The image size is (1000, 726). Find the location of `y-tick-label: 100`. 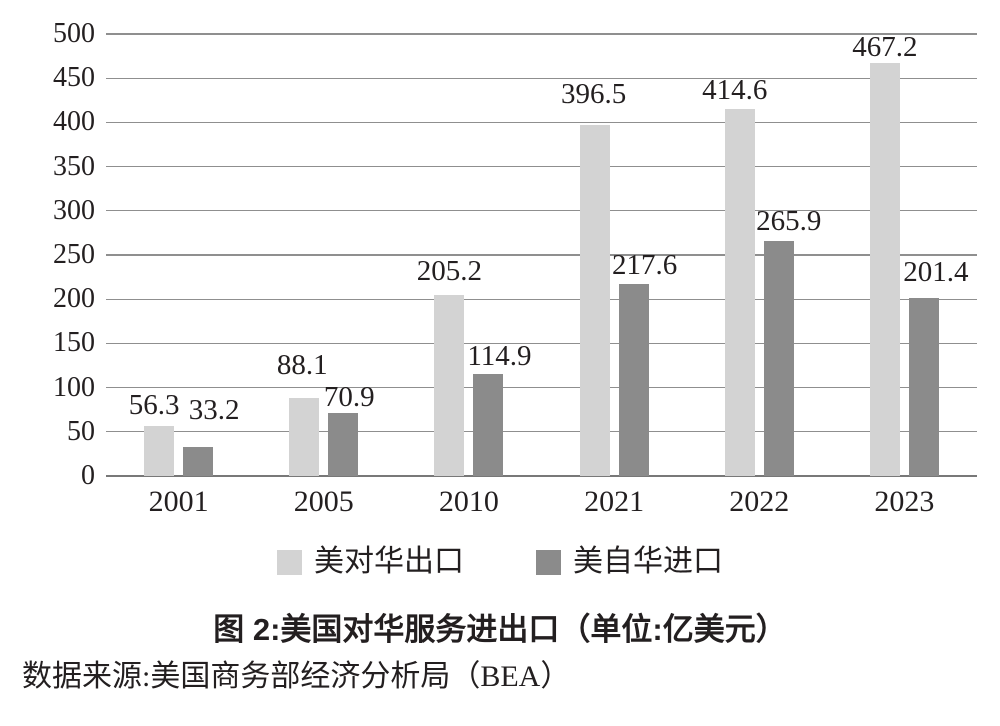

y-tick-label: 100 is located at coordinates (74, 387).